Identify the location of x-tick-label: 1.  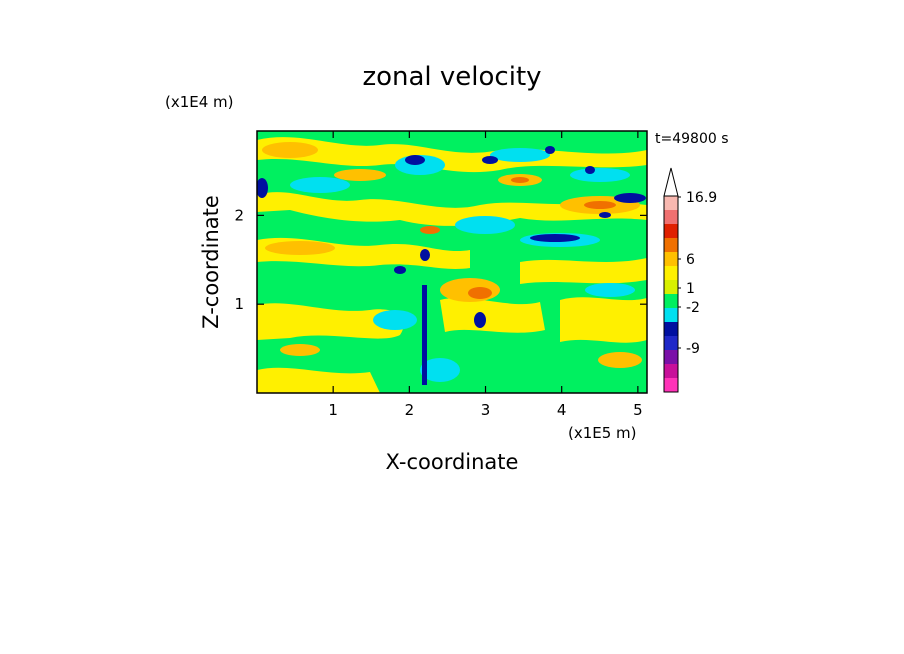
(333, 410).